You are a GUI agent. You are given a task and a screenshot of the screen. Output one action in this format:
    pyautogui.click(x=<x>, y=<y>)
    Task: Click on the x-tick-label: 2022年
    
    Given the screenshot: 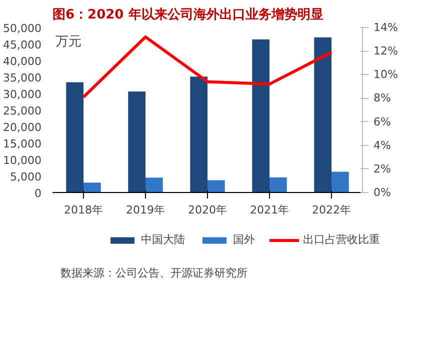 What is the action you would take?
    pyautogui.click(x=332, y=210)
    